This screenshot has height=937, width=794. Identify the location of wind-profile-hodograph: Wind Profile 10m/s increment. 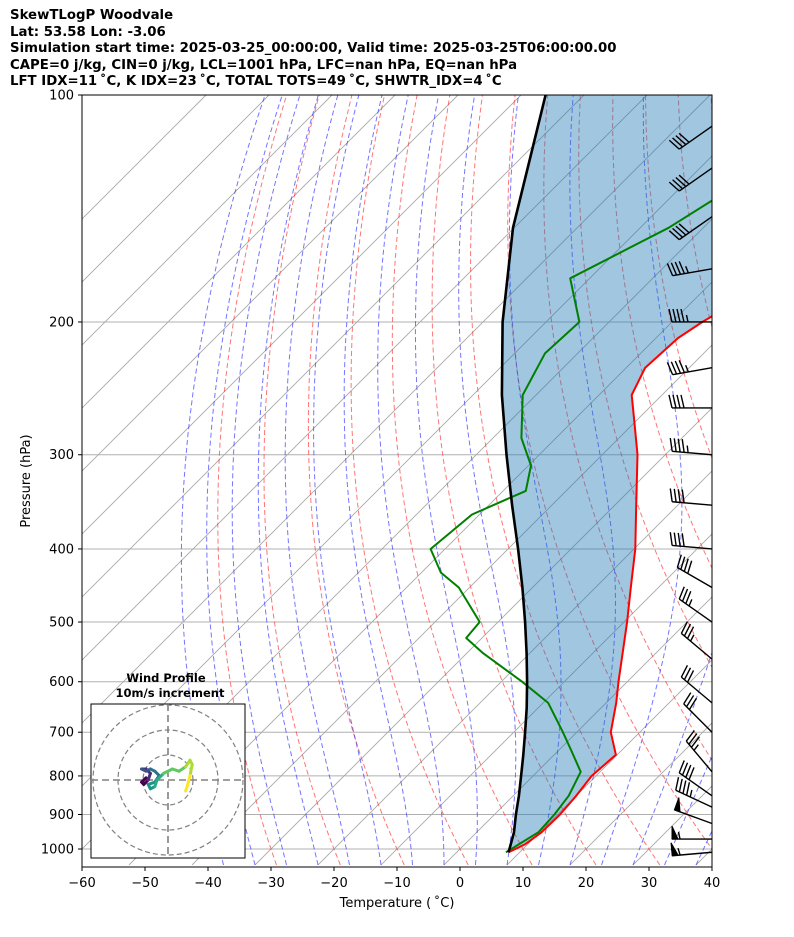
(168, 765).